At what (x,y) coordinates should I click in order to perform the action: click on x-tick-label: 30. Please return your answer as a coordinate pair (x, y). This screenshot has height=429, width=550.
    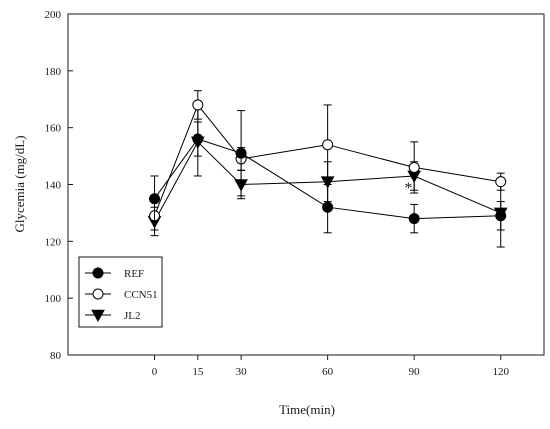
    Looking at the image, I should click on (242, 372).